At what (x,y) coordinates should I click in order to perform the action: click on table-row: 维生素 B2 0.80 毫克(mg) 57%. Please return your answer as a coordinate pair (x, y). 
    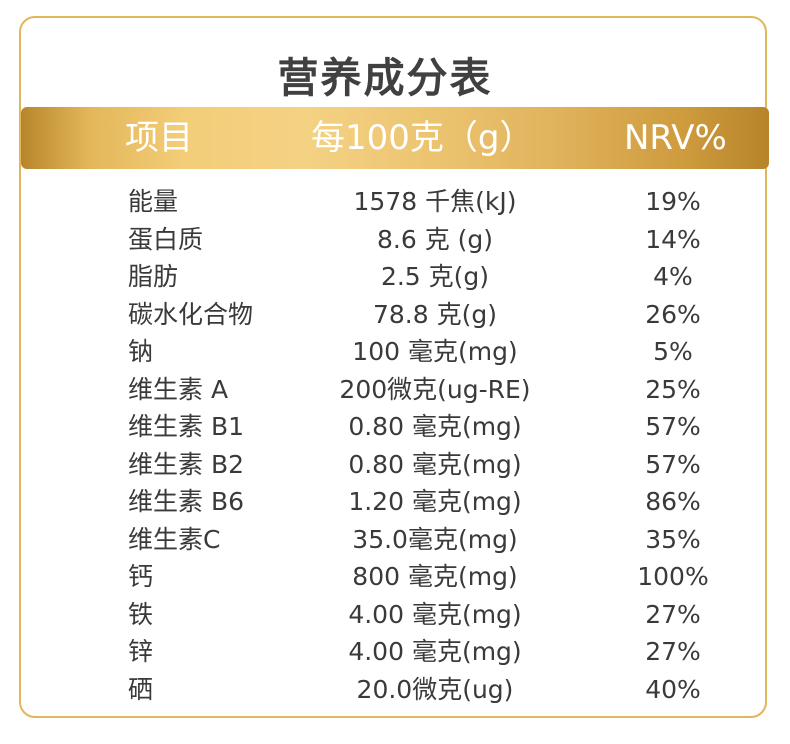
    Looking at the image, I should click on (395, 465).